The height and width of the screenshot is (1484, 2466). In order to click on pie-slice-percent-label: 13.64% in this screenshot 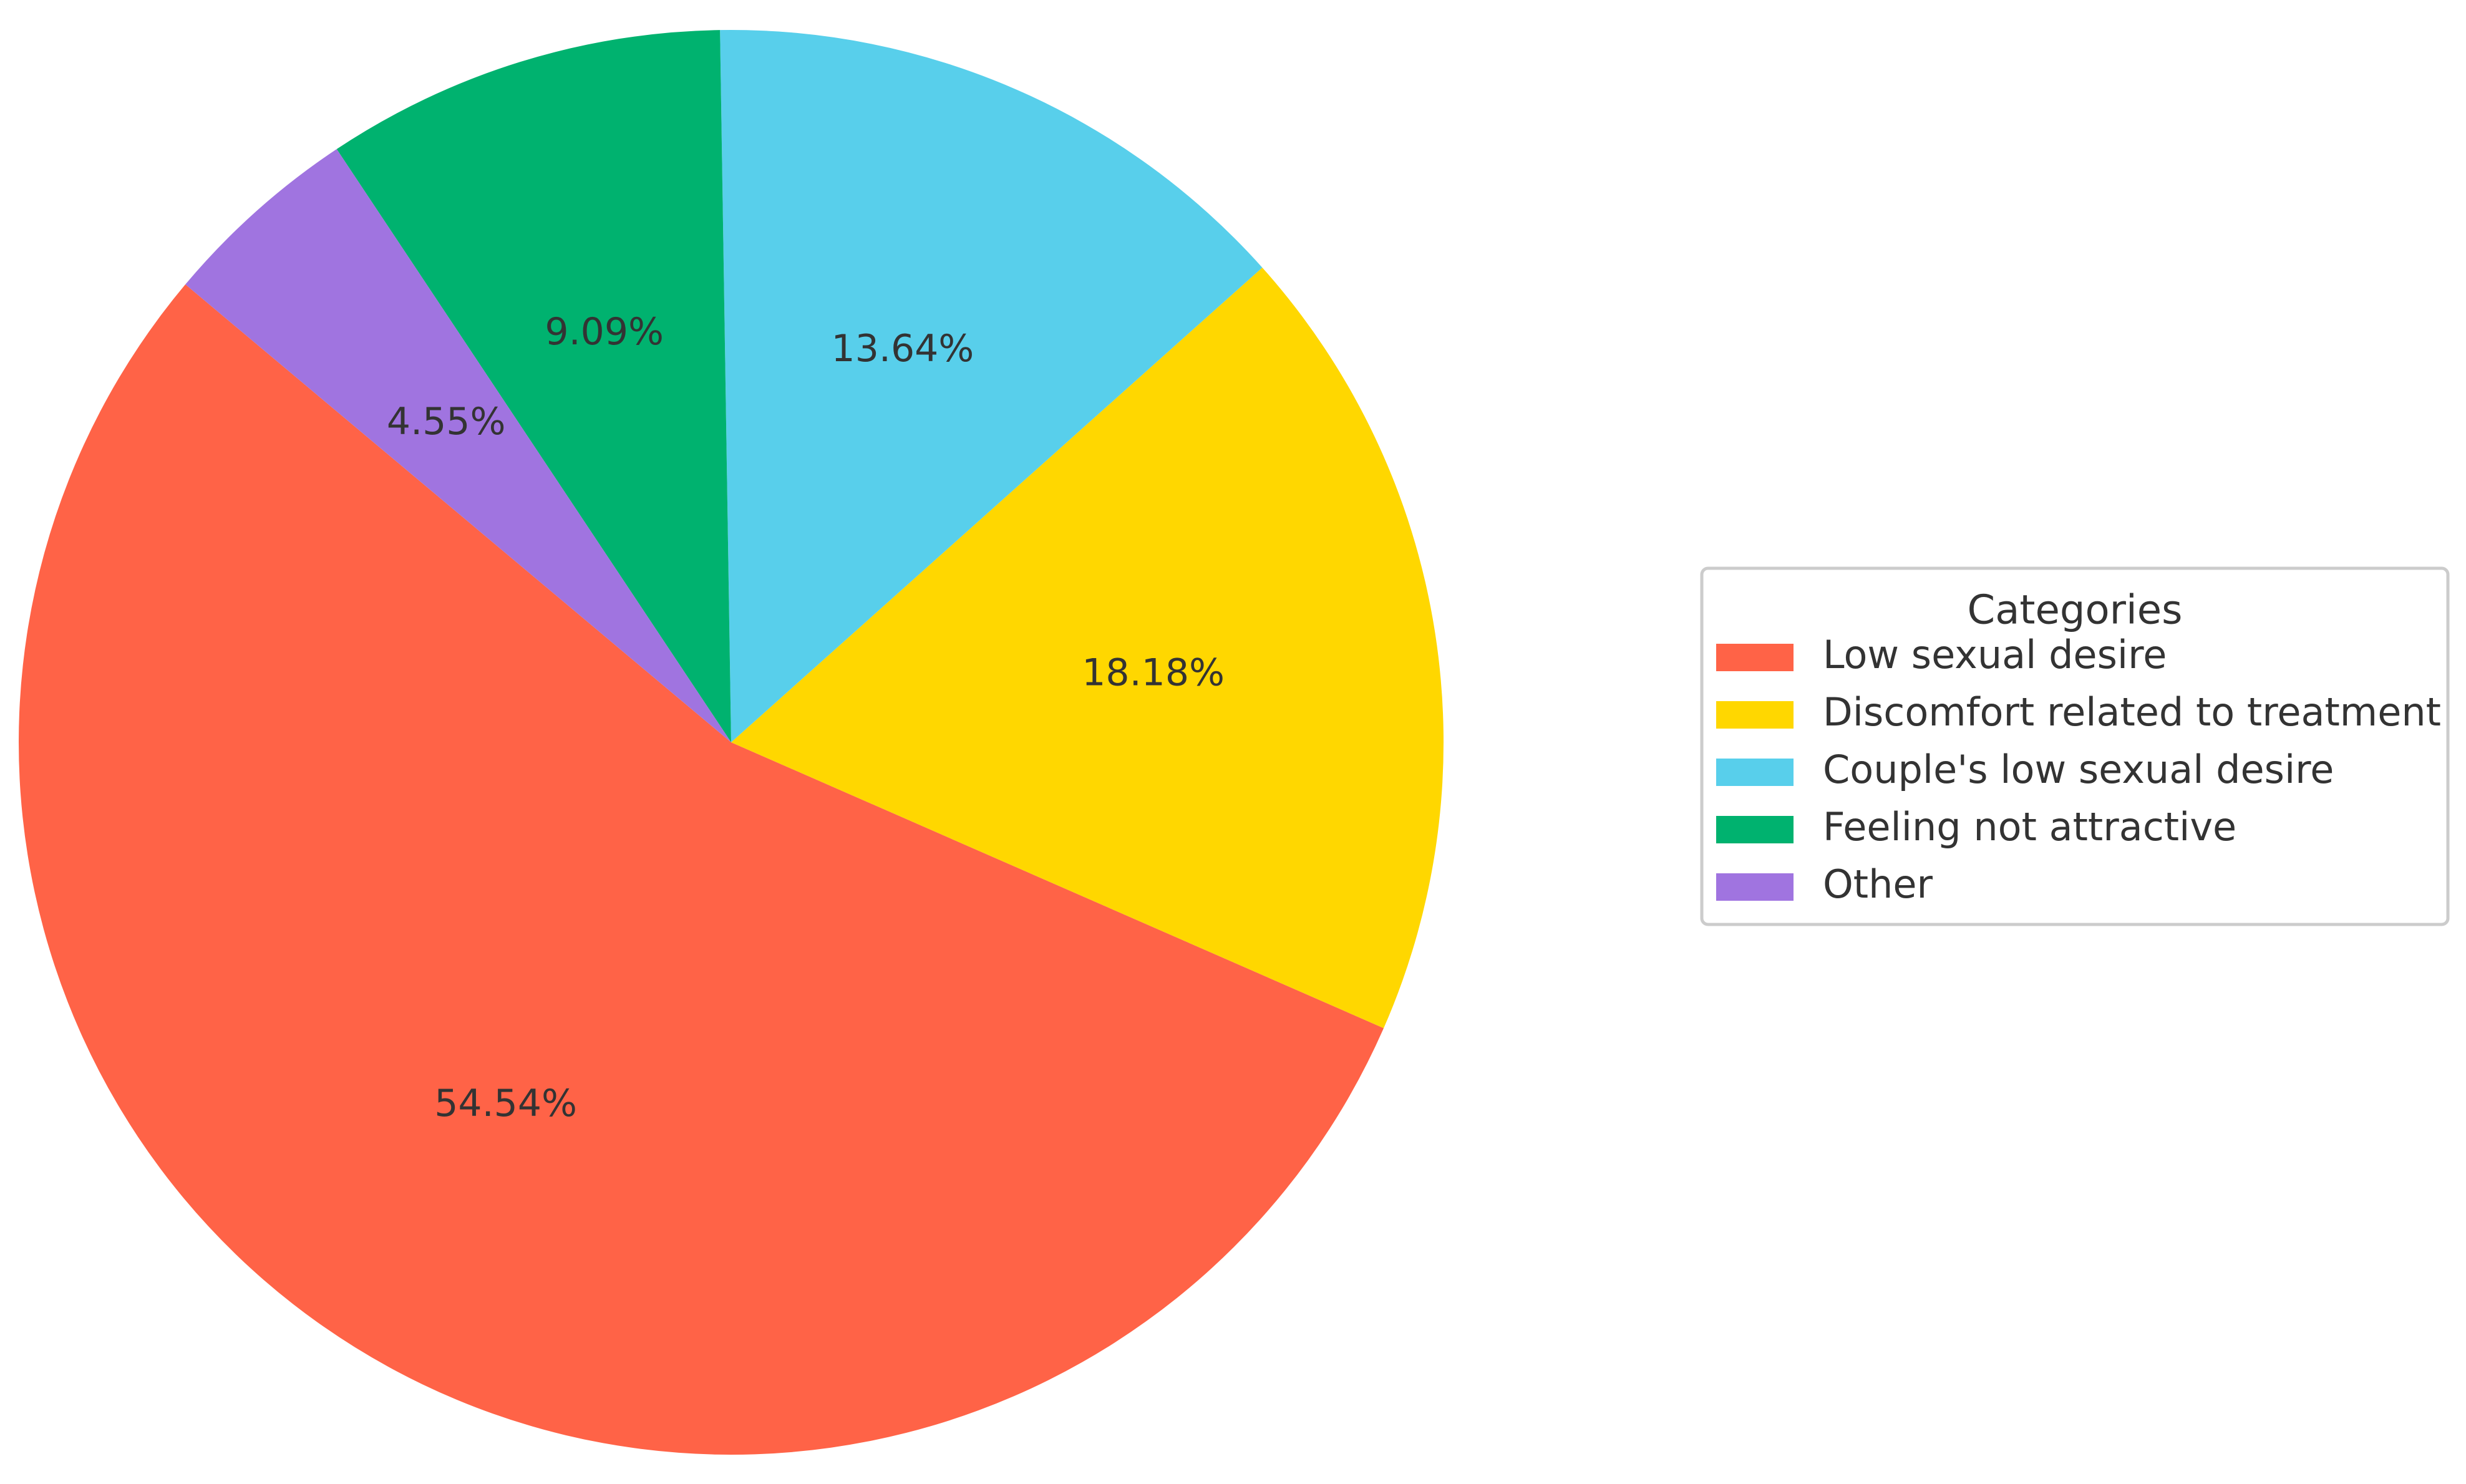, I will do `click(903, 349)`.